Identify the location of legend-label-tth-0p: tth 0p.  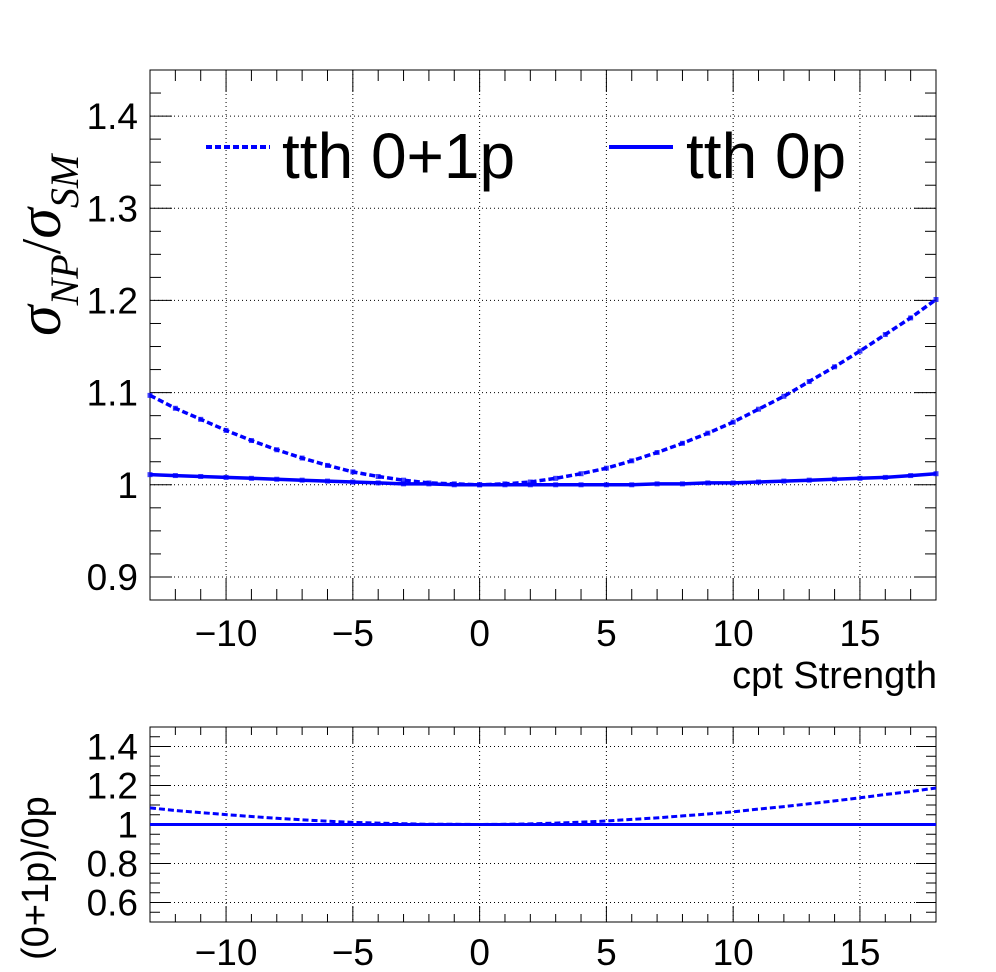
(766, 156).